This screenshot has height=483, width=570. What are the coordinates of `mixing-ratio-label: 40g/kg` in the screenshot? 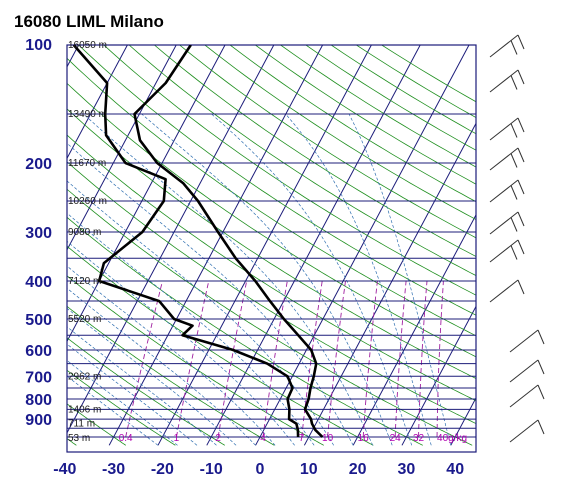 It's located at (452, 438).